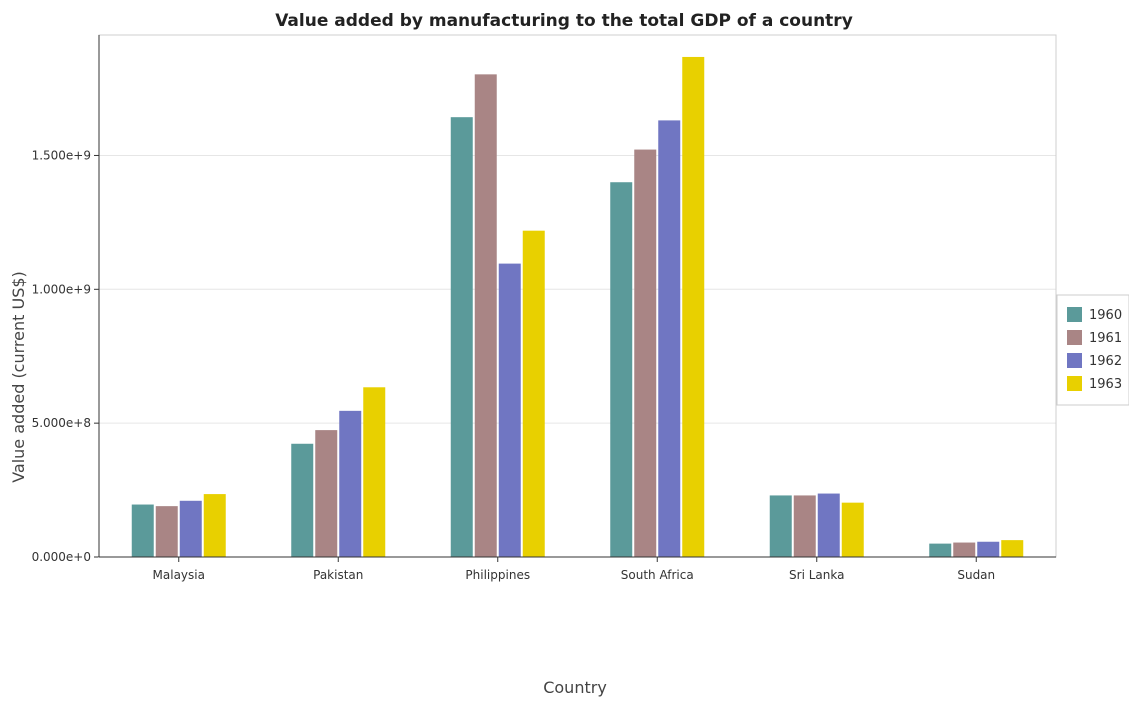 This screenshot has width=1129, height=704. What do you see at coordinates (61, 289) in the screenshot?
I see `y-tick-label: 1.000e+9` at bounding box center [61, 289].